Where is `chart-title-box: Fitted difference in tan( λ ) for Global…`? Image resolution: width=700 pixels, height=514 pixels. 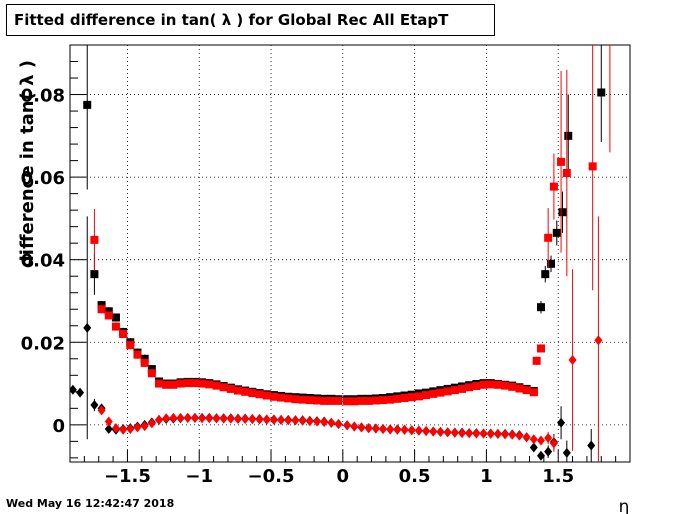
chart-title-box: Fitted difference in tan( λ ) for Global… is located at coordinates (250, 20).